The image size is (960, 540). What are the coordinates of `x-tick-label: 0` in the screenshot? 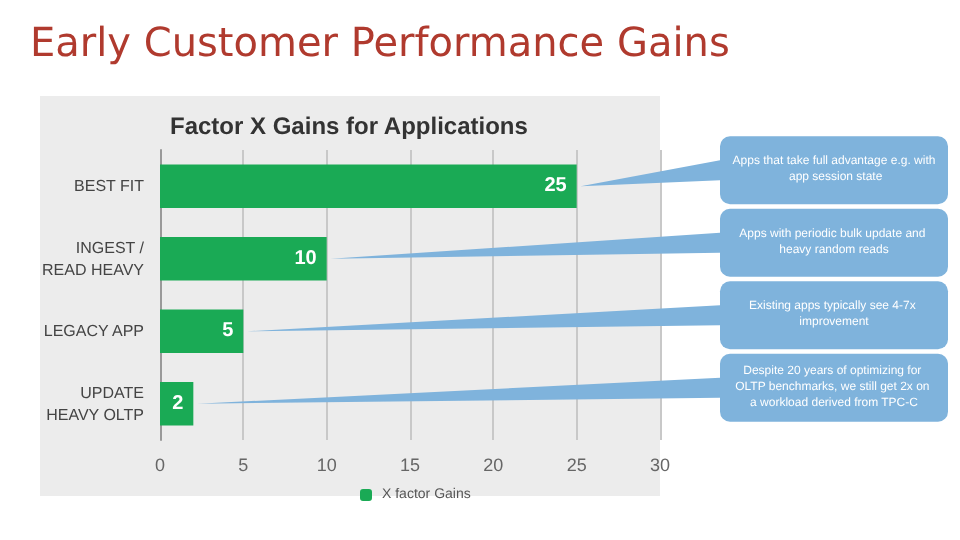 It's located at (160, 465).